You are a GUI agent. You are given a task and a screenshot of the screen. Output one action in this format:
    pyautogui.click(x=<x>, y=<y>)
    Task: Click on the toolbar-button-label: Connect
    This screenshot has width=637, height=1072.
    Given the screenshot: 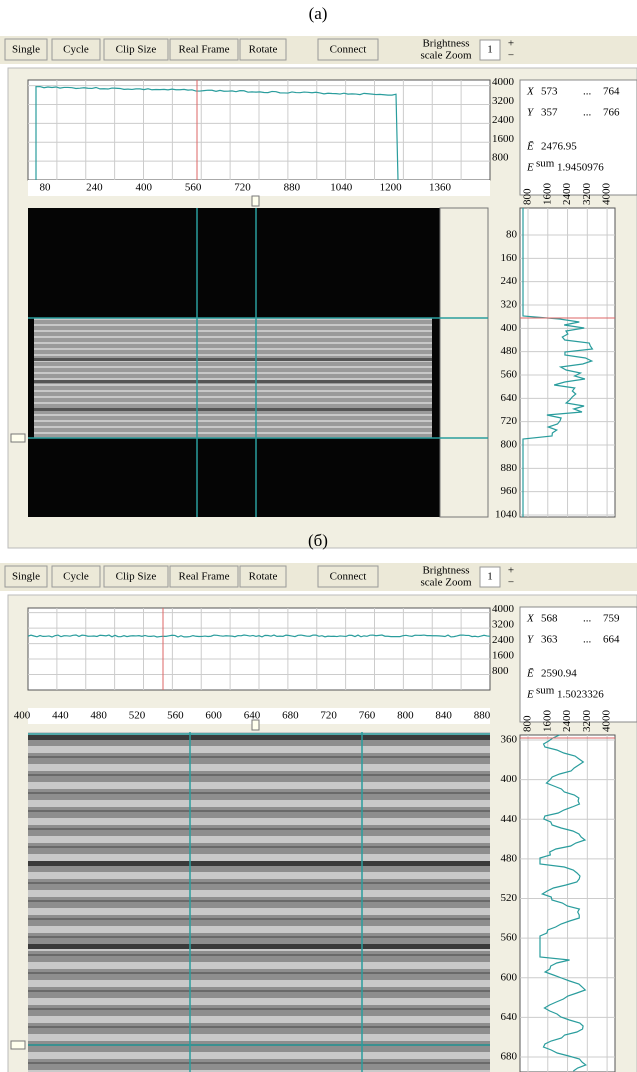 What is the action you would take?
    pyautogui.click(x=348, y=577)
    